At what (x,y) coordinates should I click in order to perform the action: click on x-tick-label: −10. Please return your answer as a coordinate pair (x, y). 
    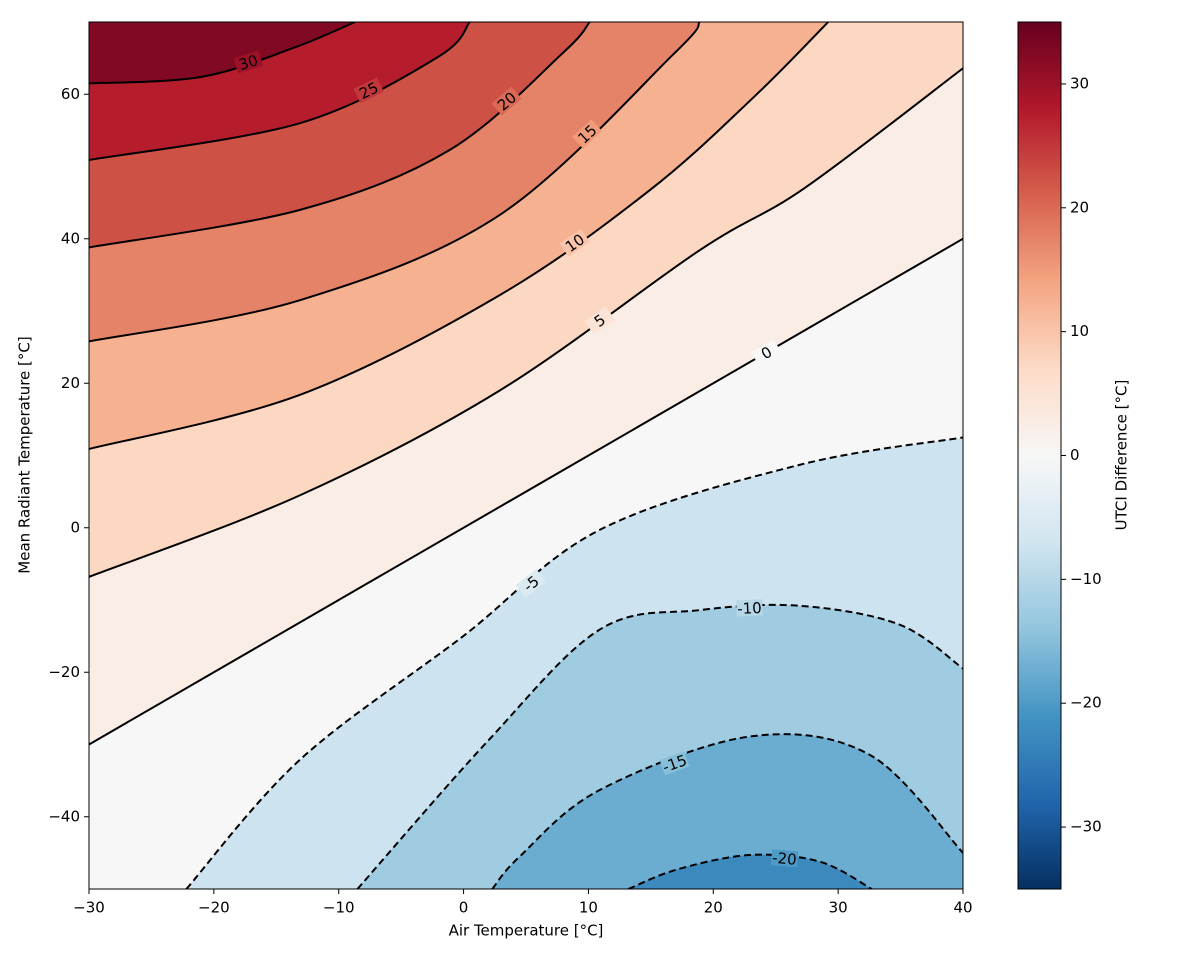
    Looking at the image, I should click on (339, 908).